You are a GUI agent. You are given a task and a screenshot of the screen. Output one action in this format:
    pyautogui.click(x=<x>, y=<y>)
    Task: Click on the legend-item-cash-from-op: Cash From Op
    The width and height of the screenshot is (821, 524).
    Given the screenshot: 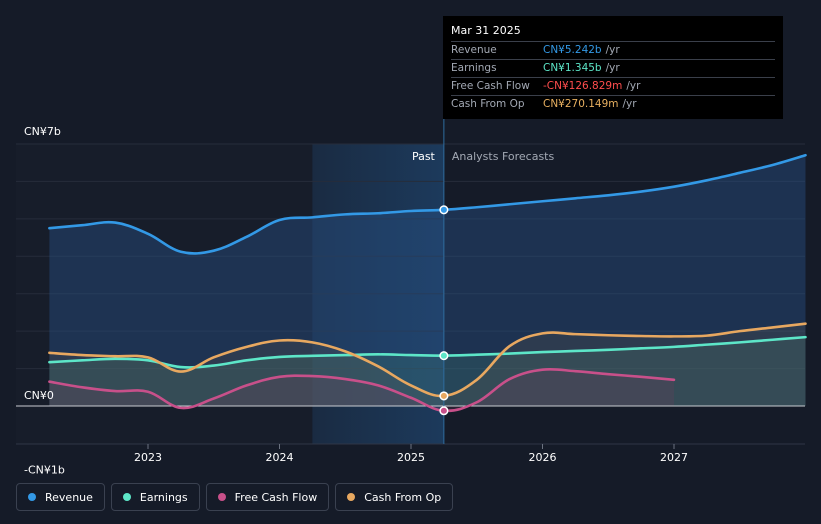 What is the action you would take?
    pyautogui.click(x=394, y=497)
    